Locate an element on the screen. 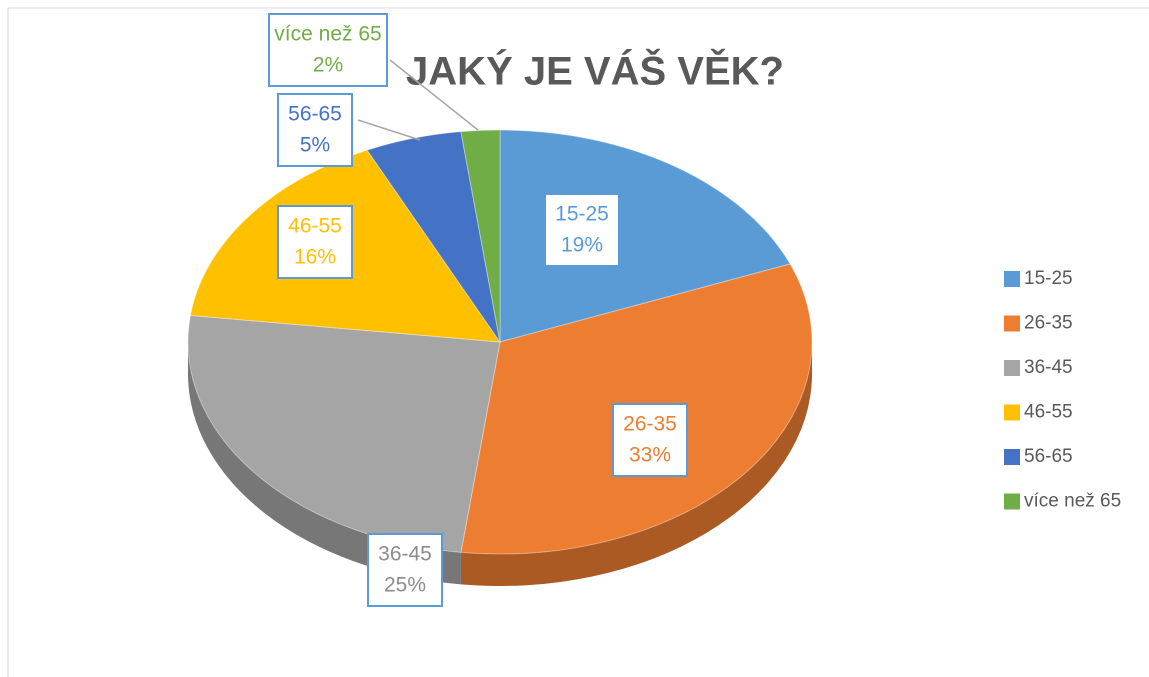 This screenshot has width=1149, height=677. chart-title: JAKÝ JE VÁŠ VĚK? is located at coordinates (595, 71).